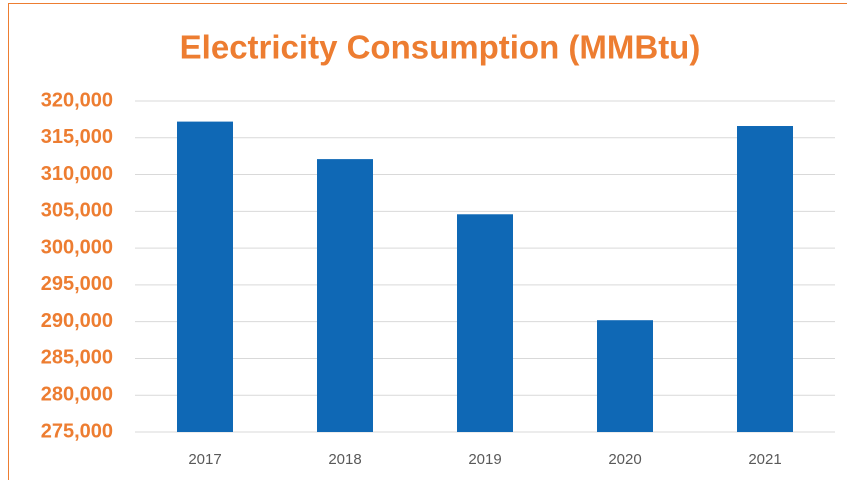  Describe the element at coordinates (77, 321) in the screenshot. I see `y-tick-label: 290,000` at that location.